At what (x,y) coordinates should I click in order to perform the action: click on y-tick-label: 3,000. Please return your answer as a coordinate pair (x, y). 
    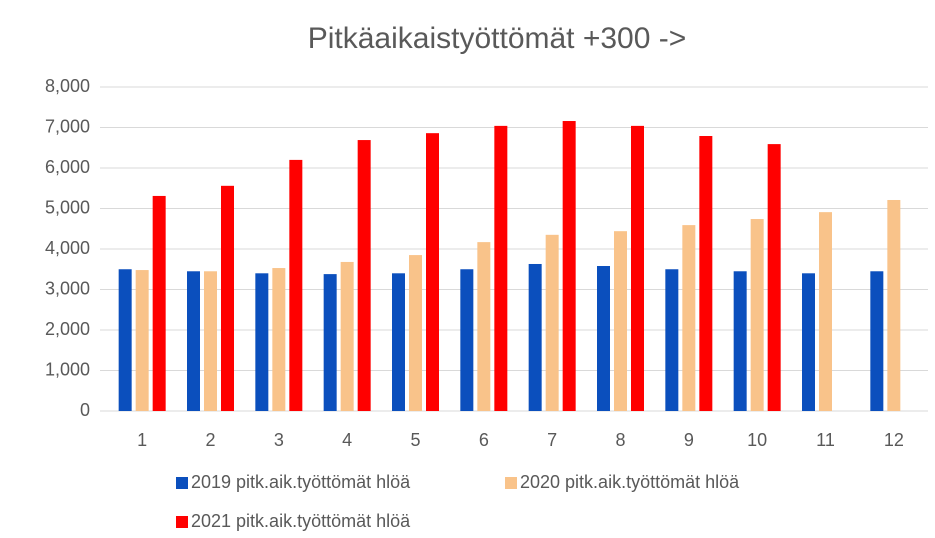
    Looking at the image, I should click on (67, 288).